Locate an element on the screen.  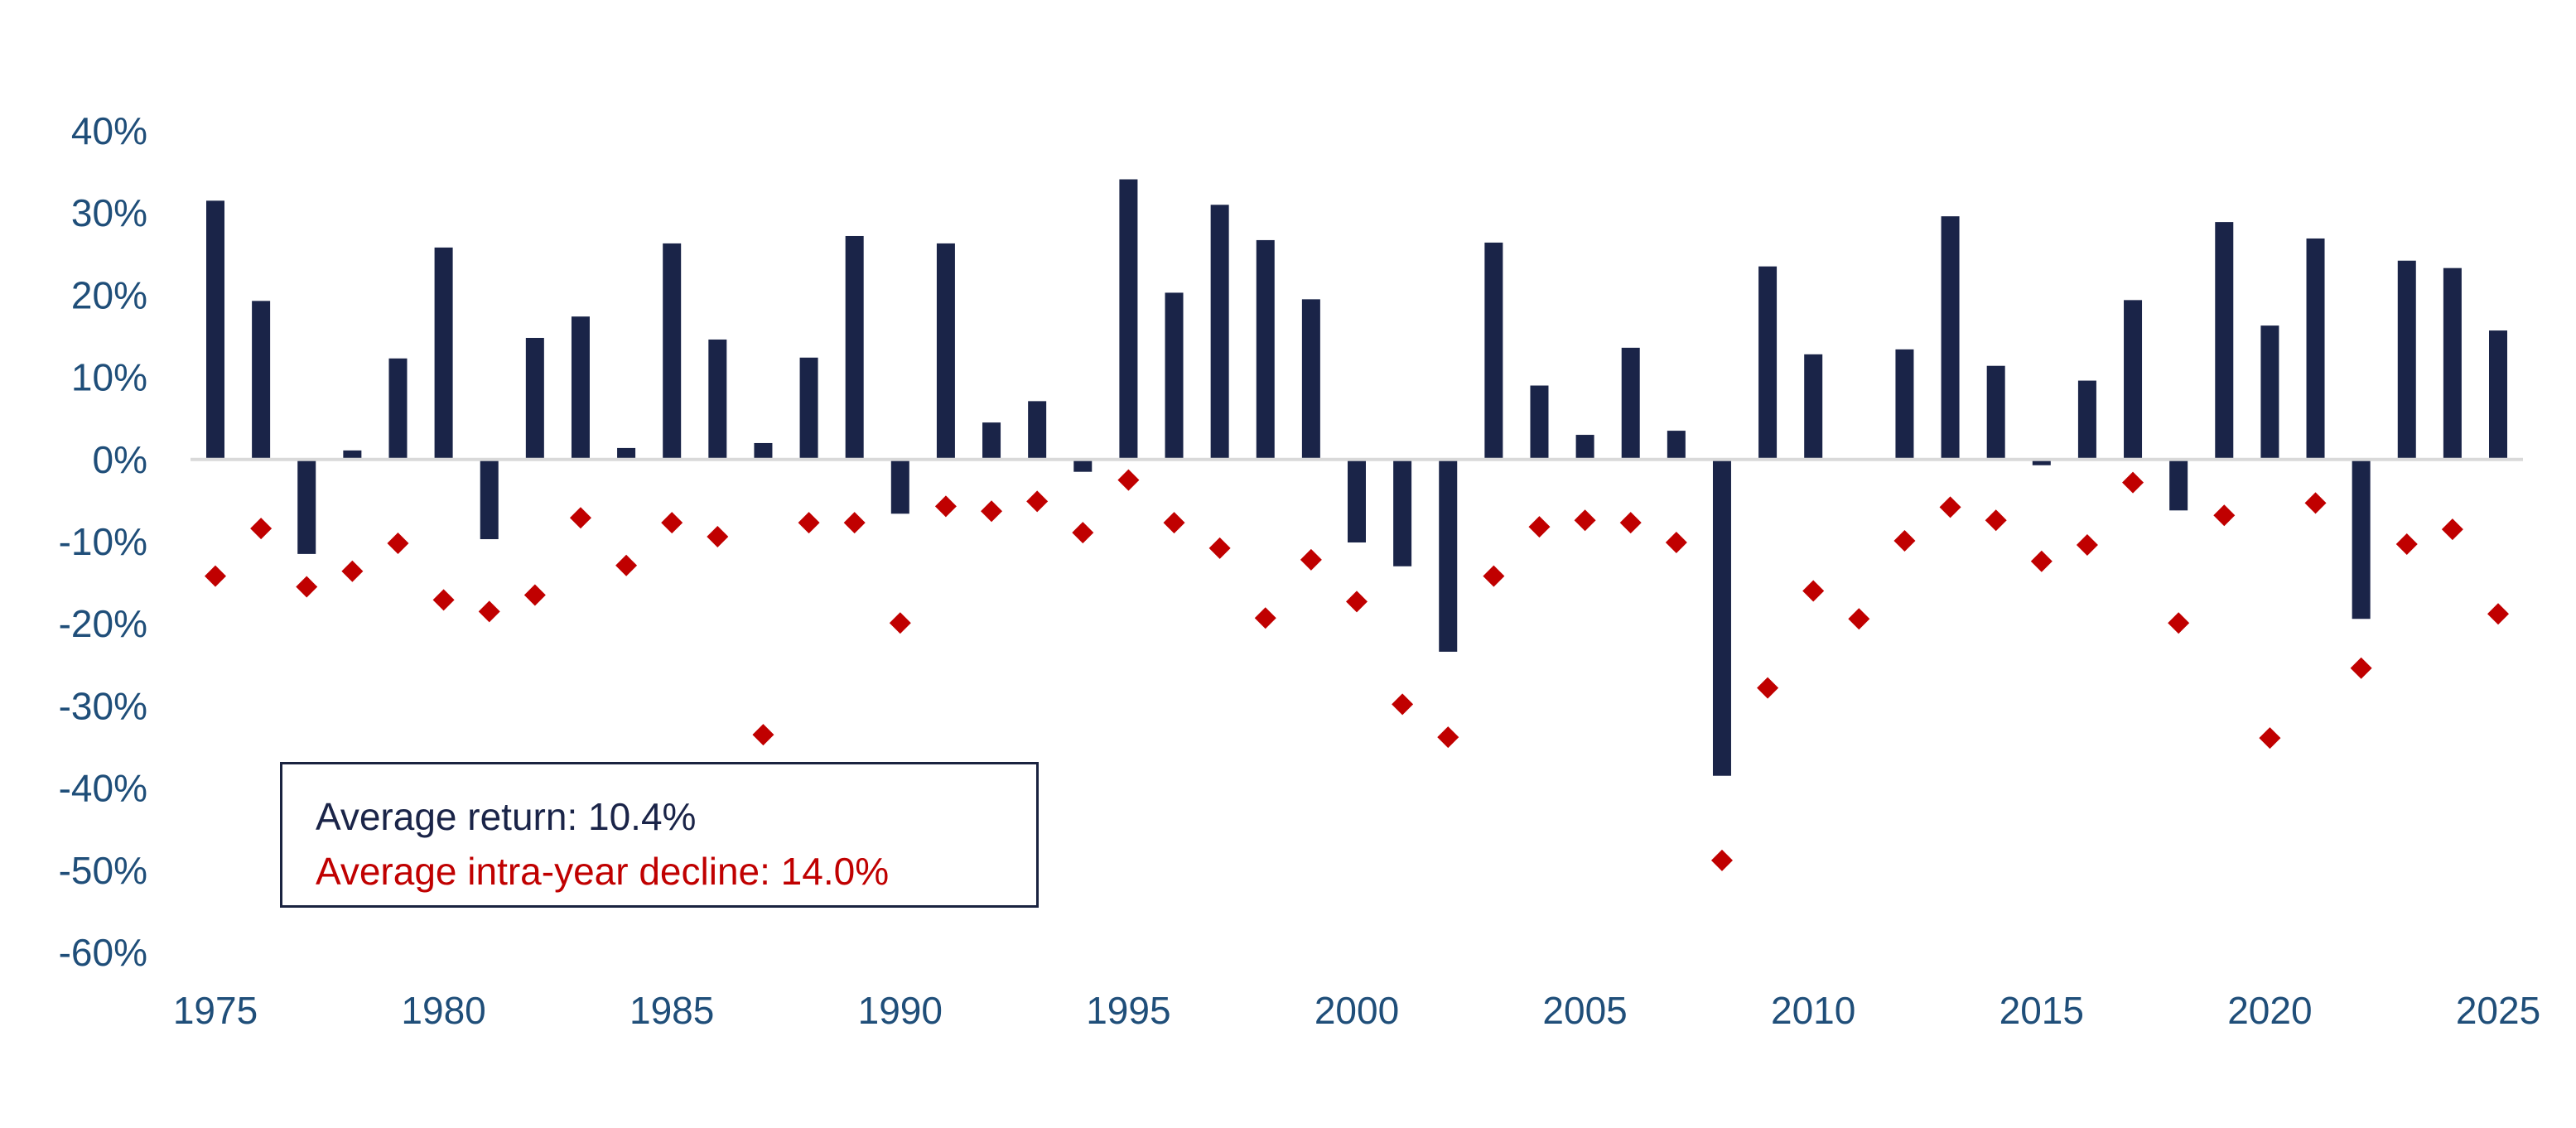
decline-point-1976 is located at coordinates (261, 529).